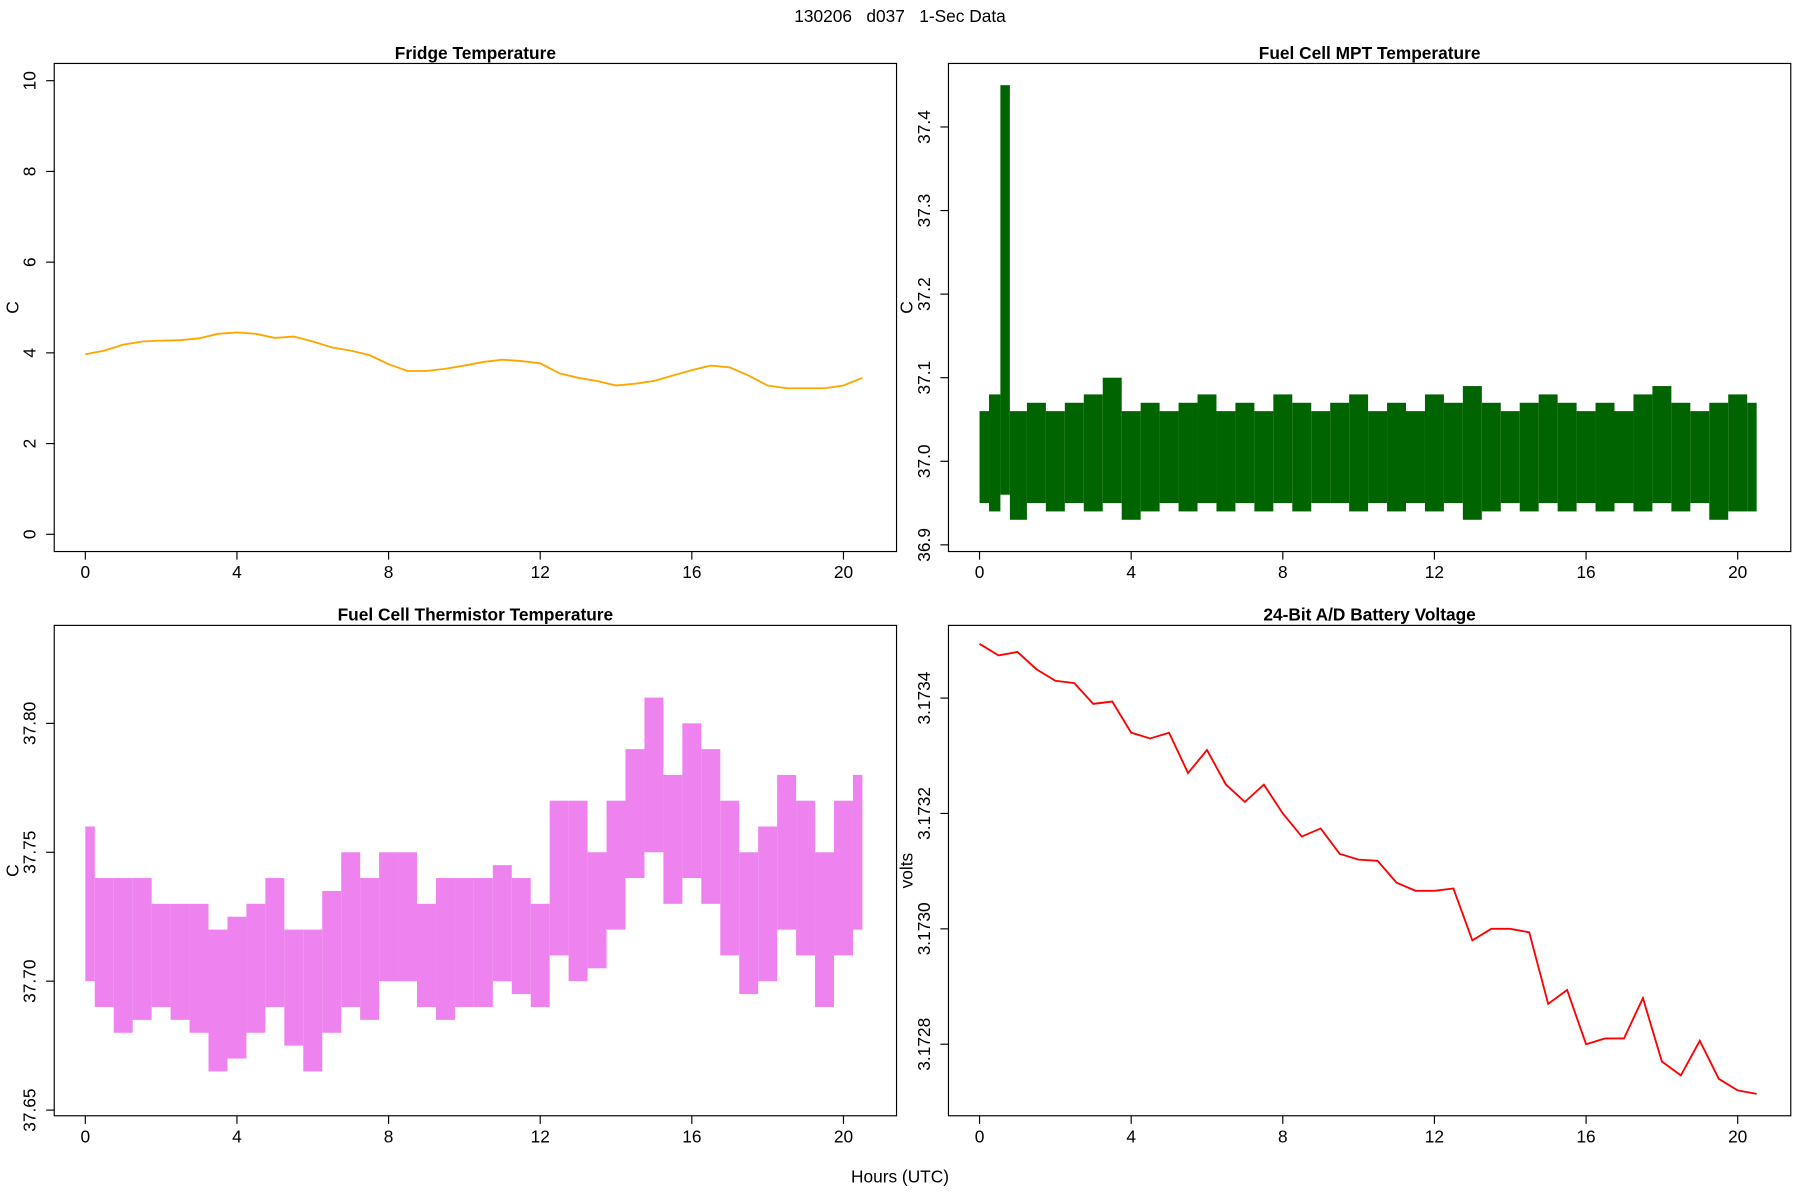 This screenshot has width=1800, height=1200. I want to click on y-tick-label: 36.9, so click(924, 545).